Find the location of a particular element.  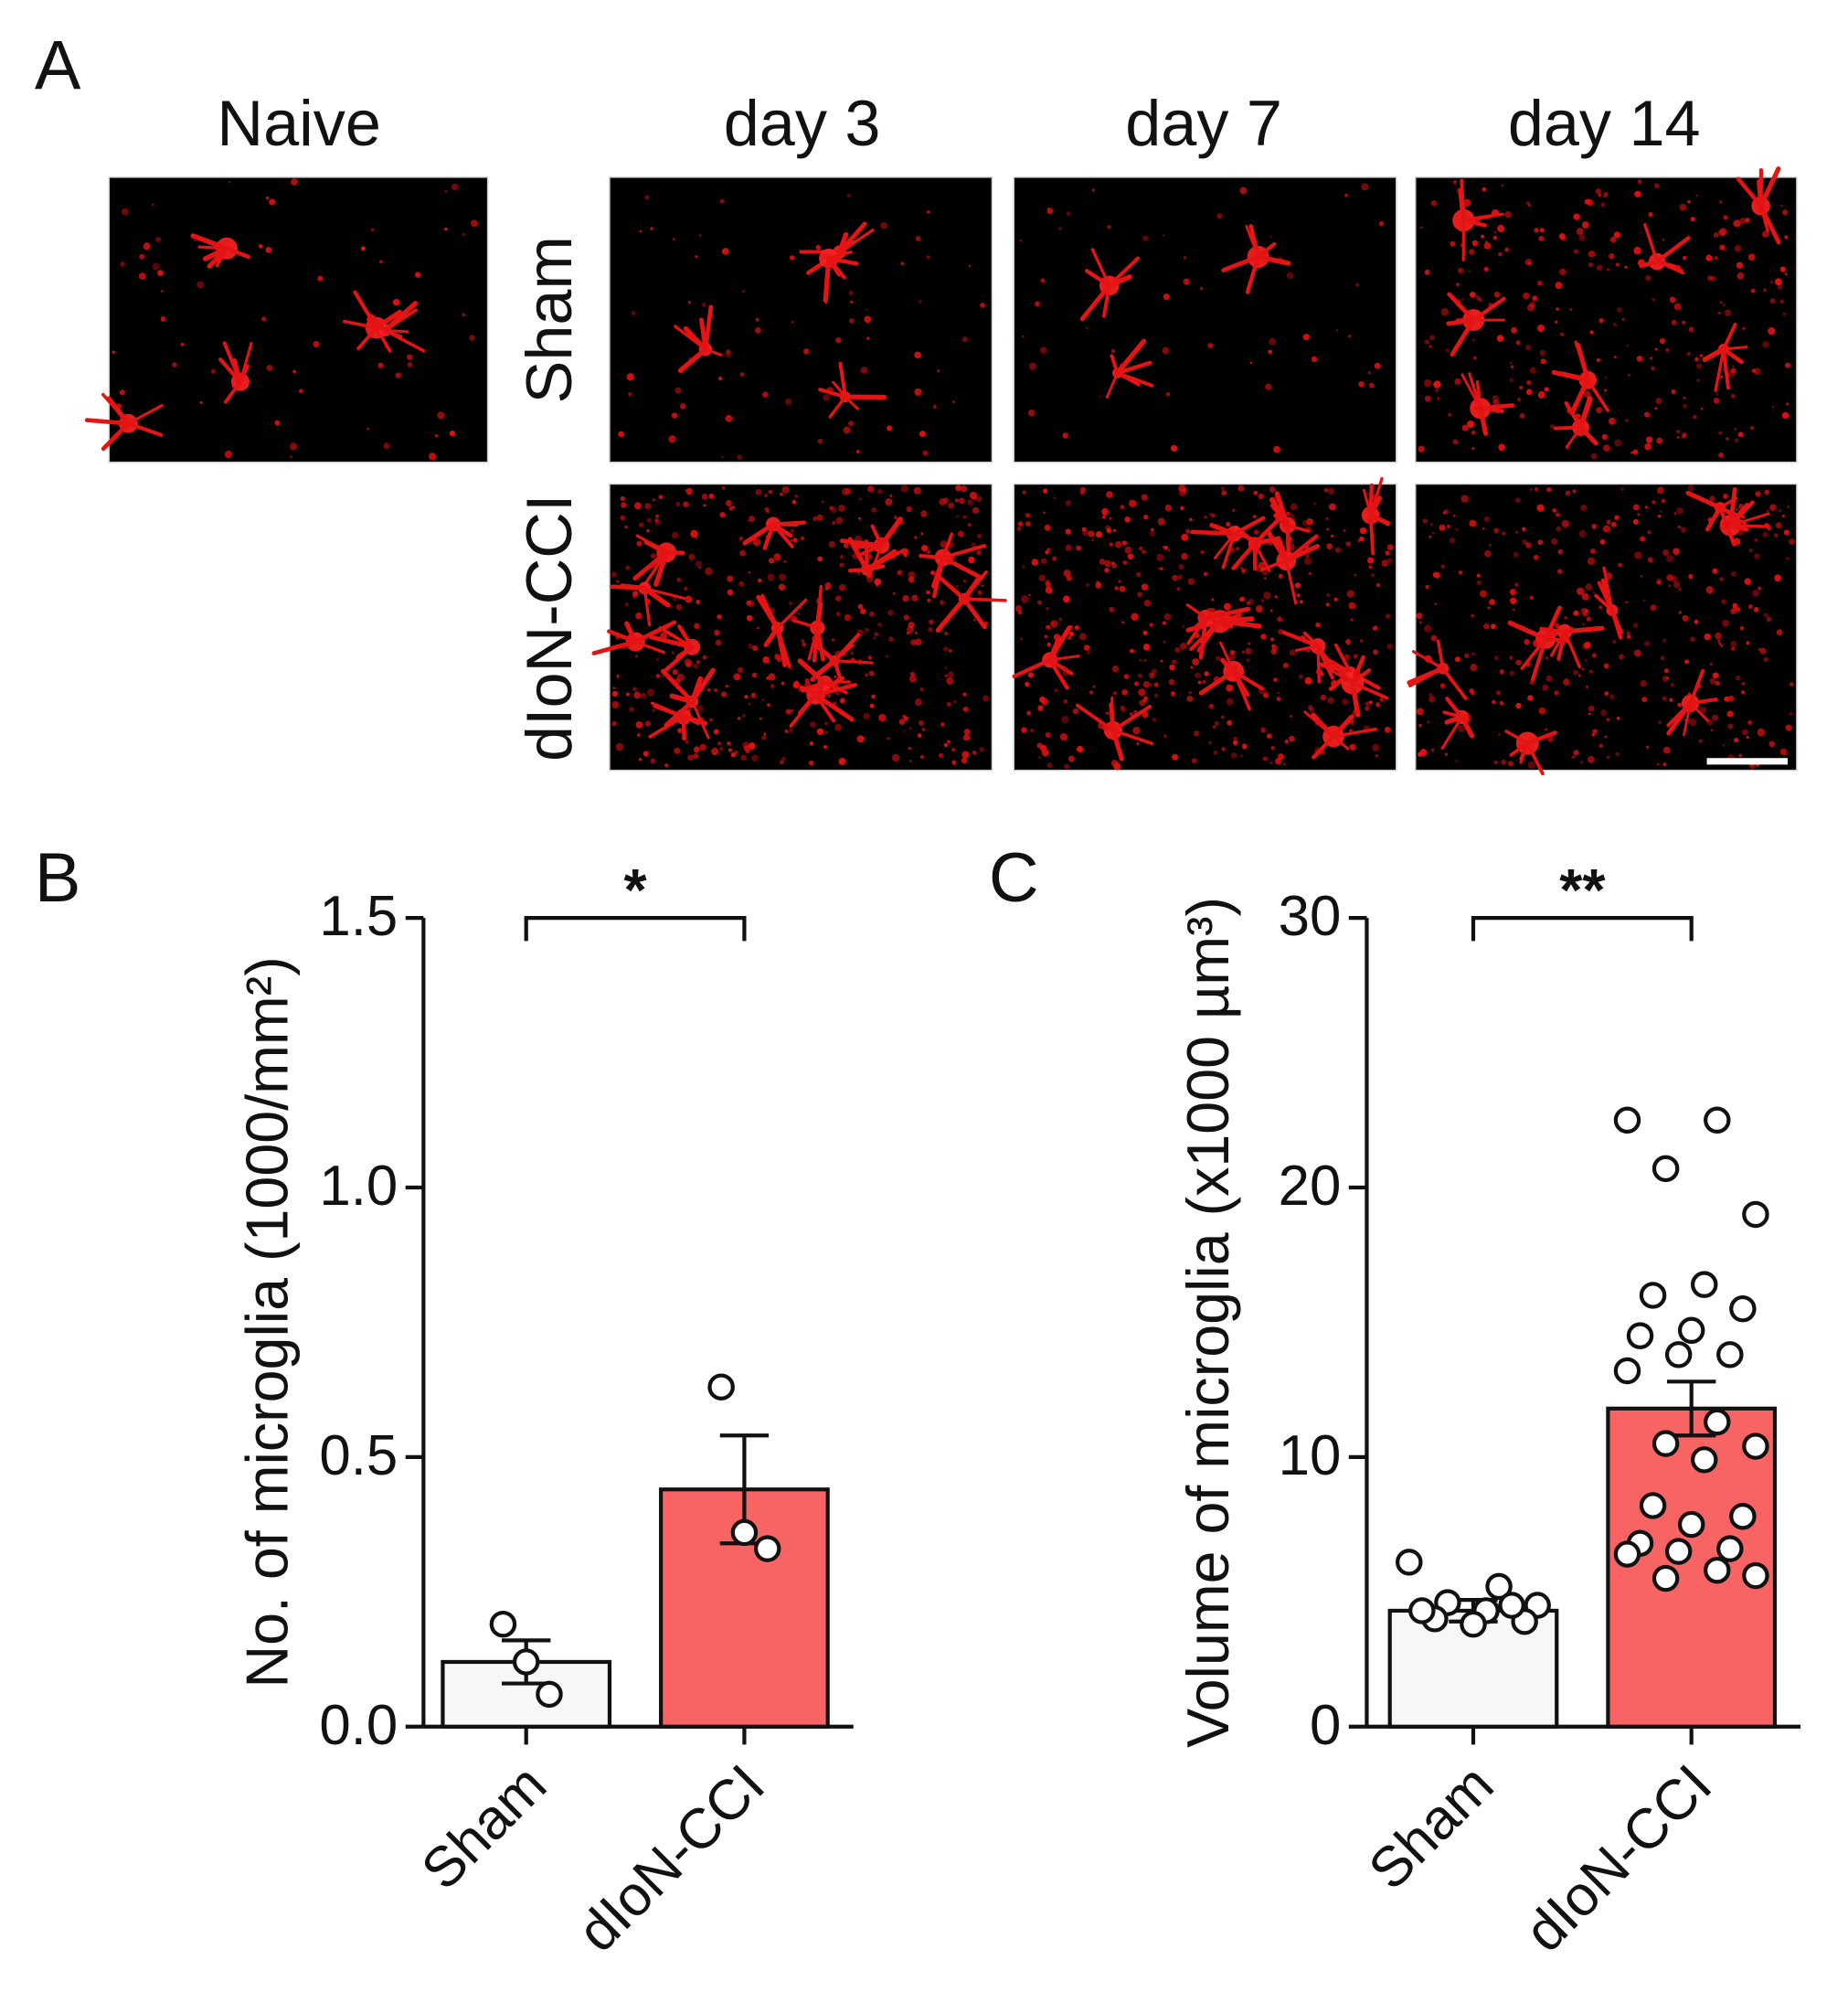

y-tick-label: 20 is located at coordinates (1310, 1186).